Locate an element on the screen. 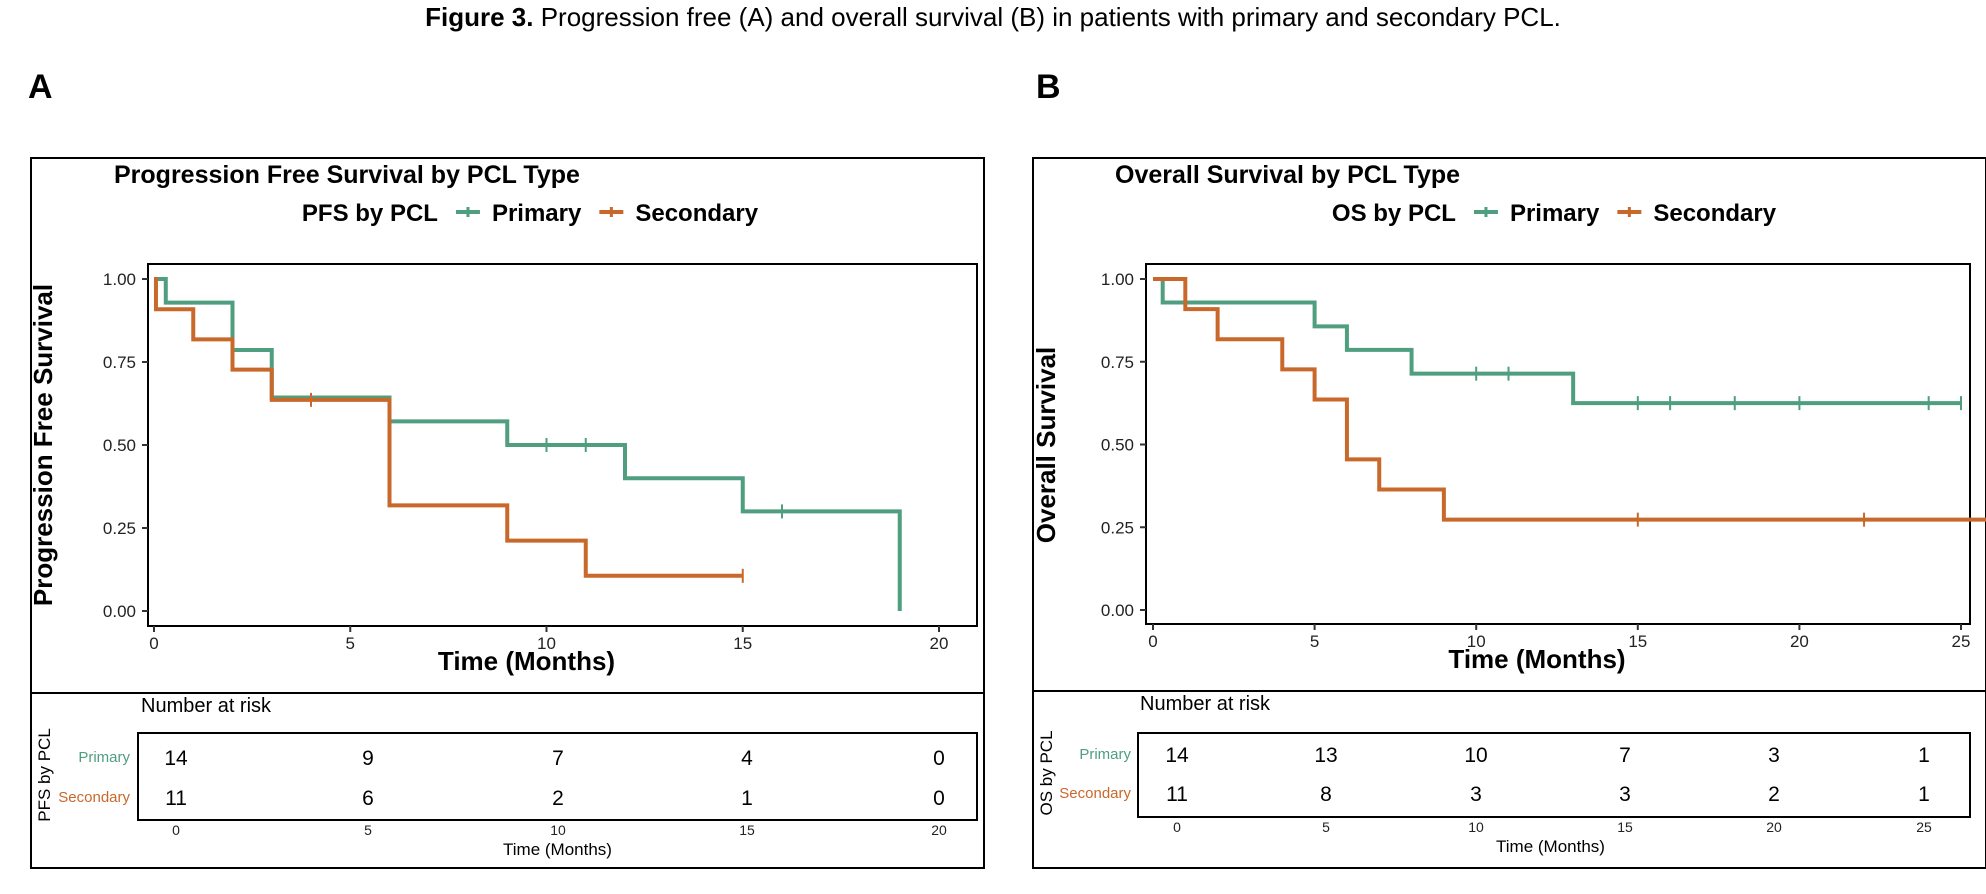 The width and height of the screenshot is (1986, 894). panel-a-legend-label-secondary: Secondary is located at coordinates (696, 213).